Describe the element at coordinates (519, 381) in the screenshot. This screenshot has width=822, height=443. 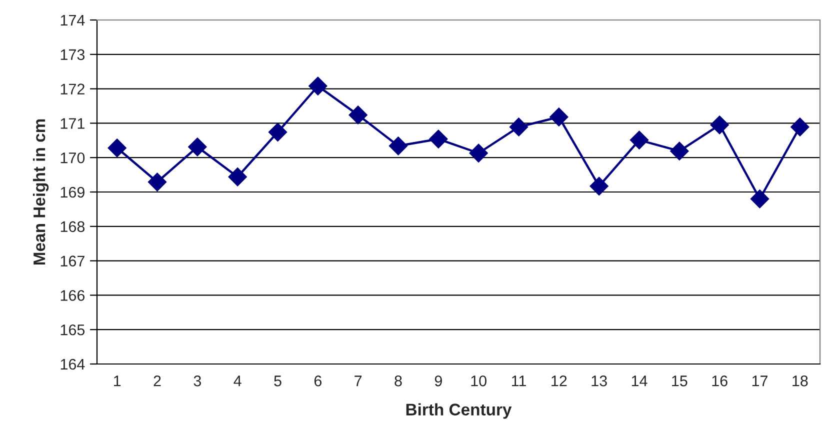
I see `x-tick-label: 11` at that location.